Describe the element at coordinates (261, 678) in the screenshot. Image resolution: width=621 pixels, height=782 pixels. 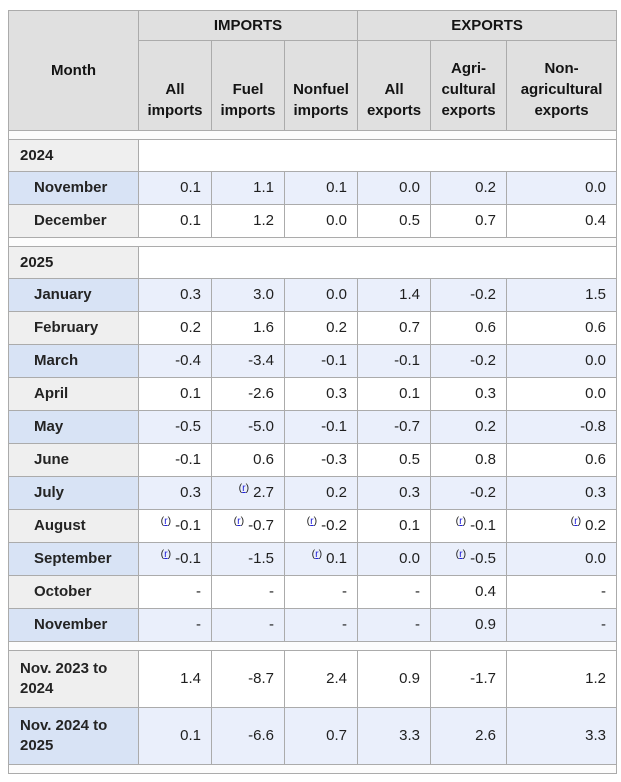
I see `cell-value: -8.7` at that location.